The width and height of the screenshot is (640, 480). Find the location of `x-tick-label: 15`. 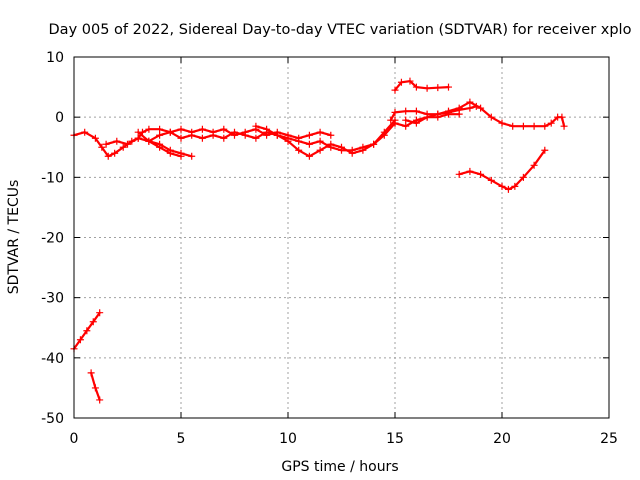

x-tick-label: 15 is located at coordinates (395, 439).